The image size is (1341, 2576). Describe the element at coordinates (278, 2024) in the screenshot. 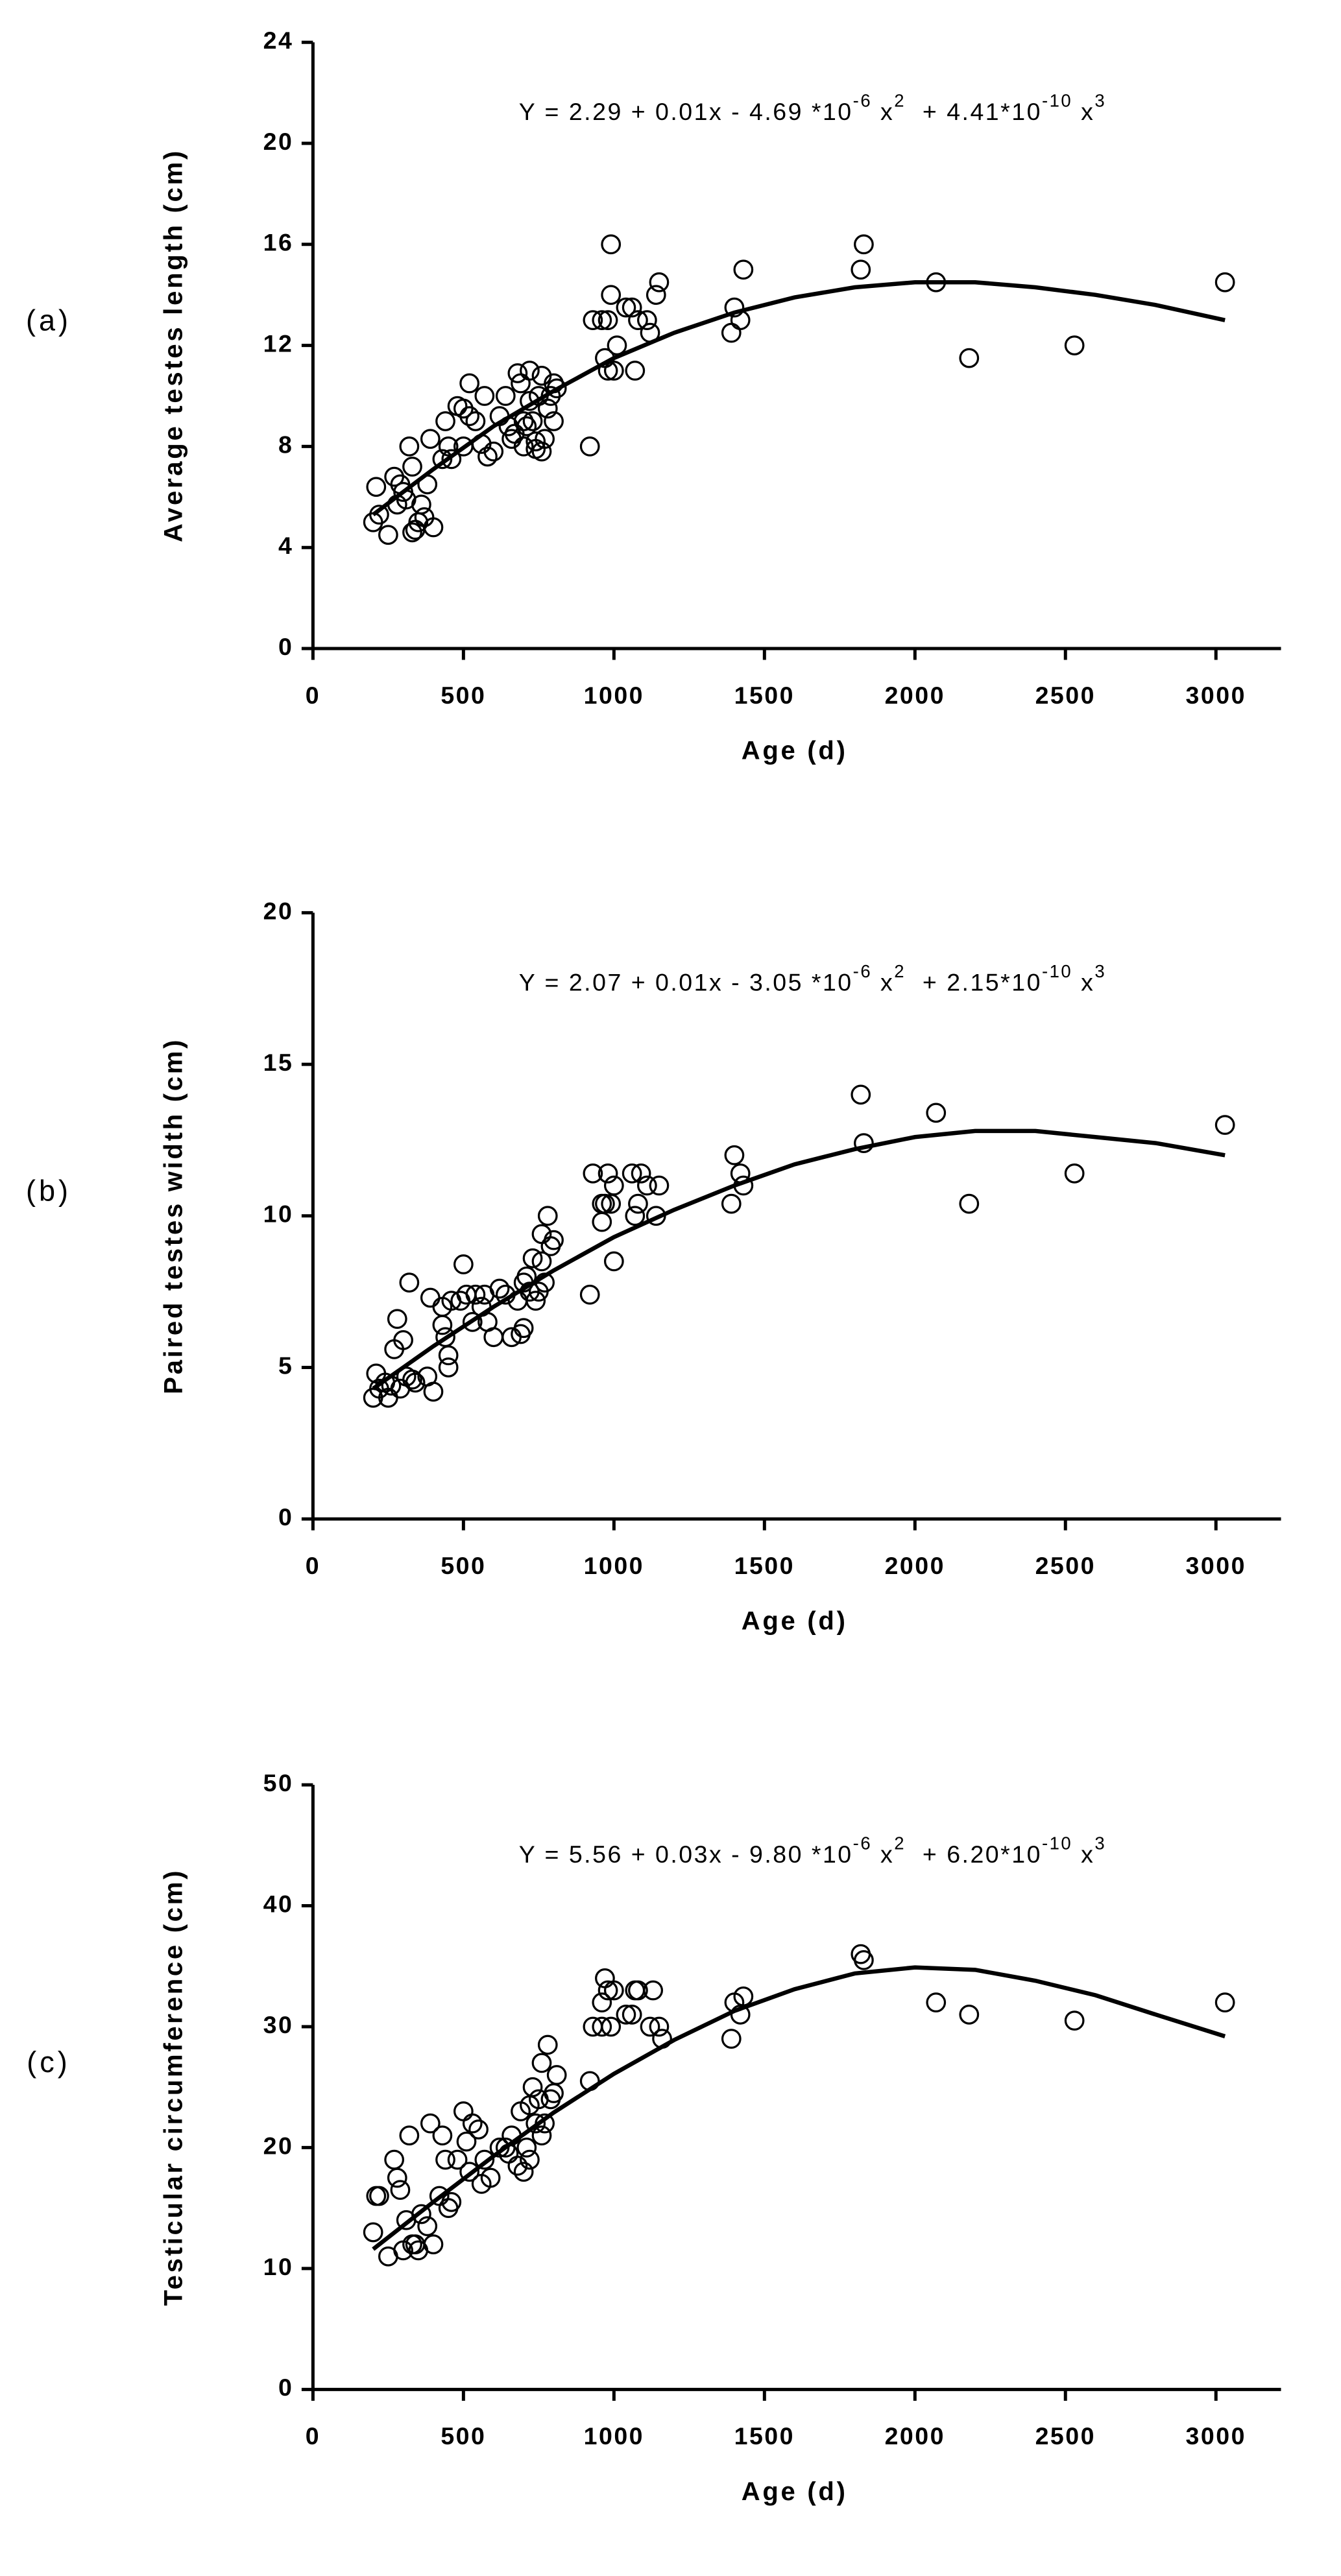

I see `y-tick-label: 30` at that location.